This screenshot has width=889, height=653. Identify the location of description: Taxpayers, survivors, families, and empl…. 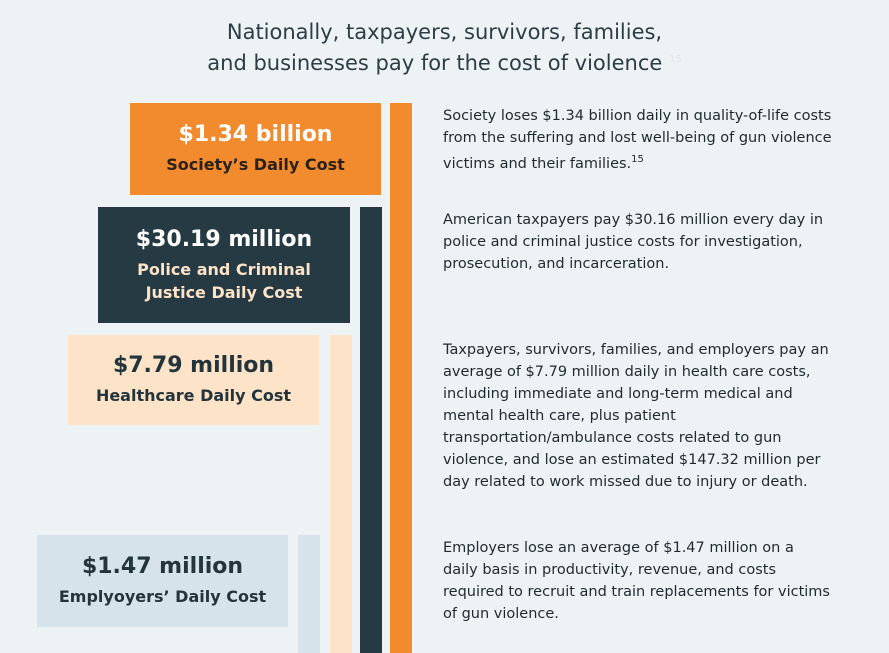
(636, 416).